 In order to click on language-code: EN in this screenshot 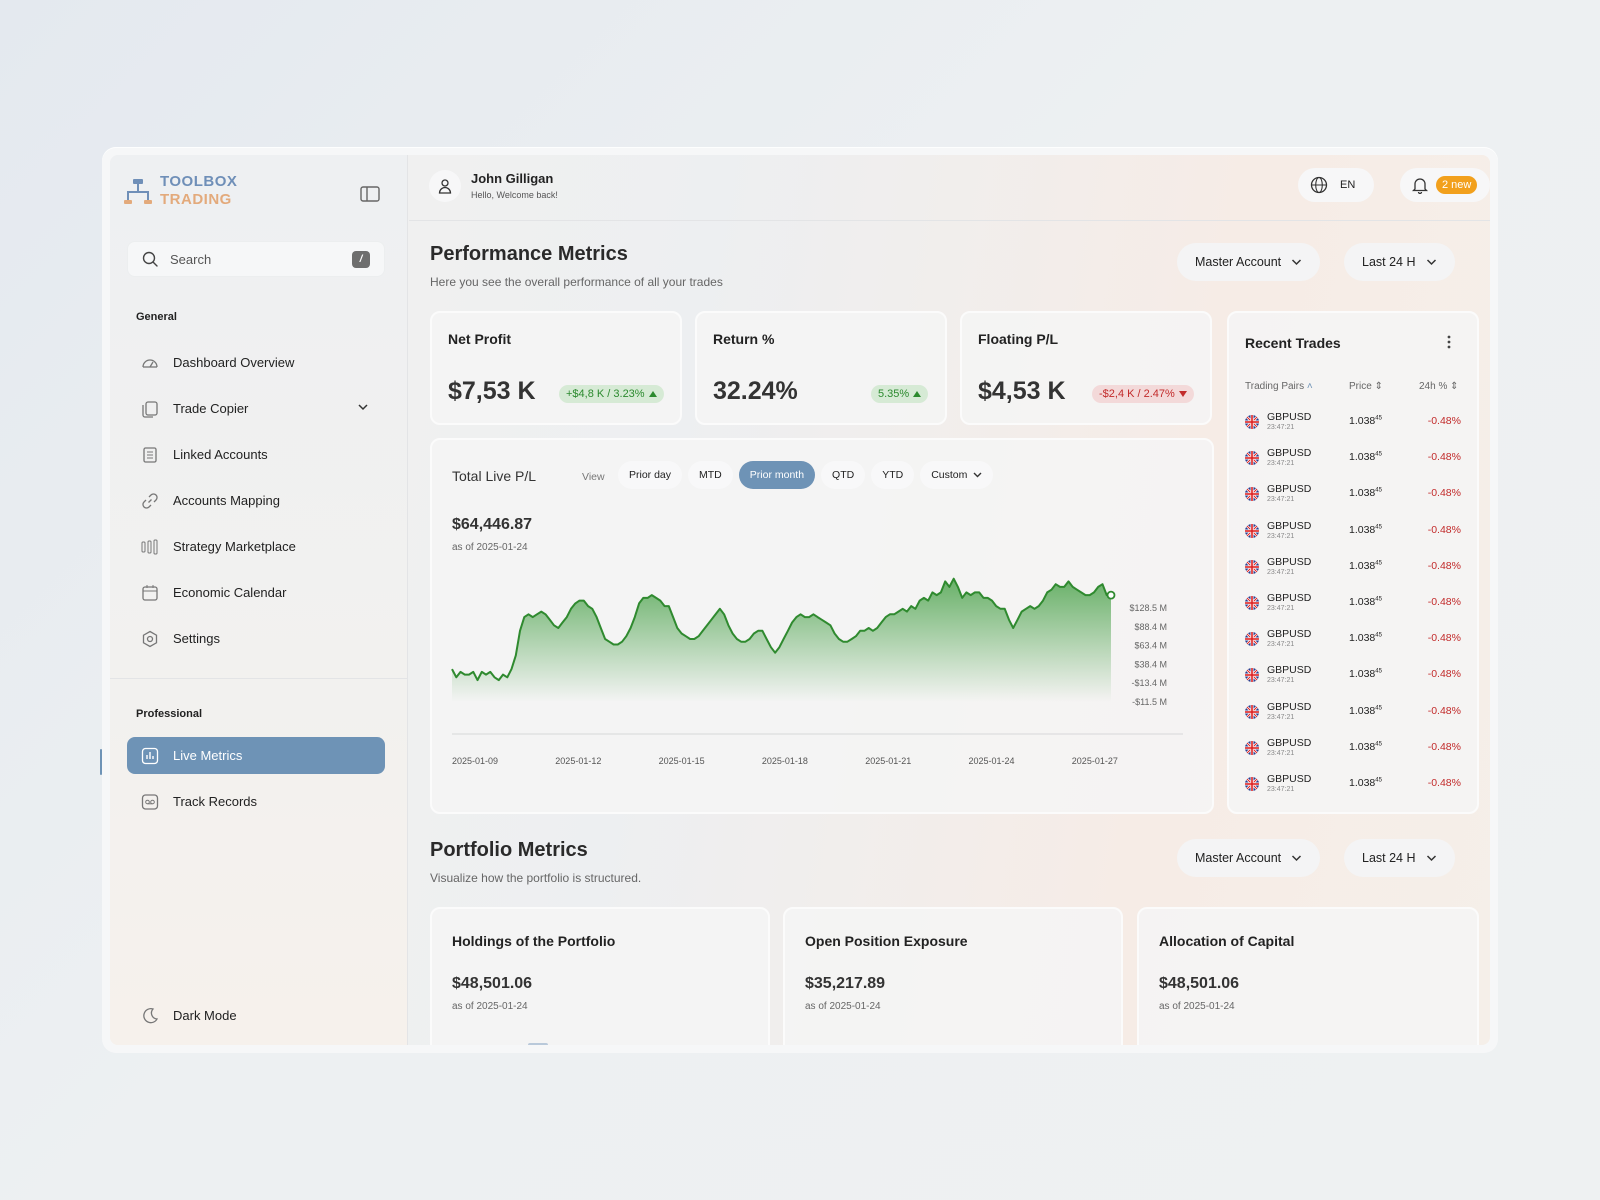, I will do `click(1348, 185)`.